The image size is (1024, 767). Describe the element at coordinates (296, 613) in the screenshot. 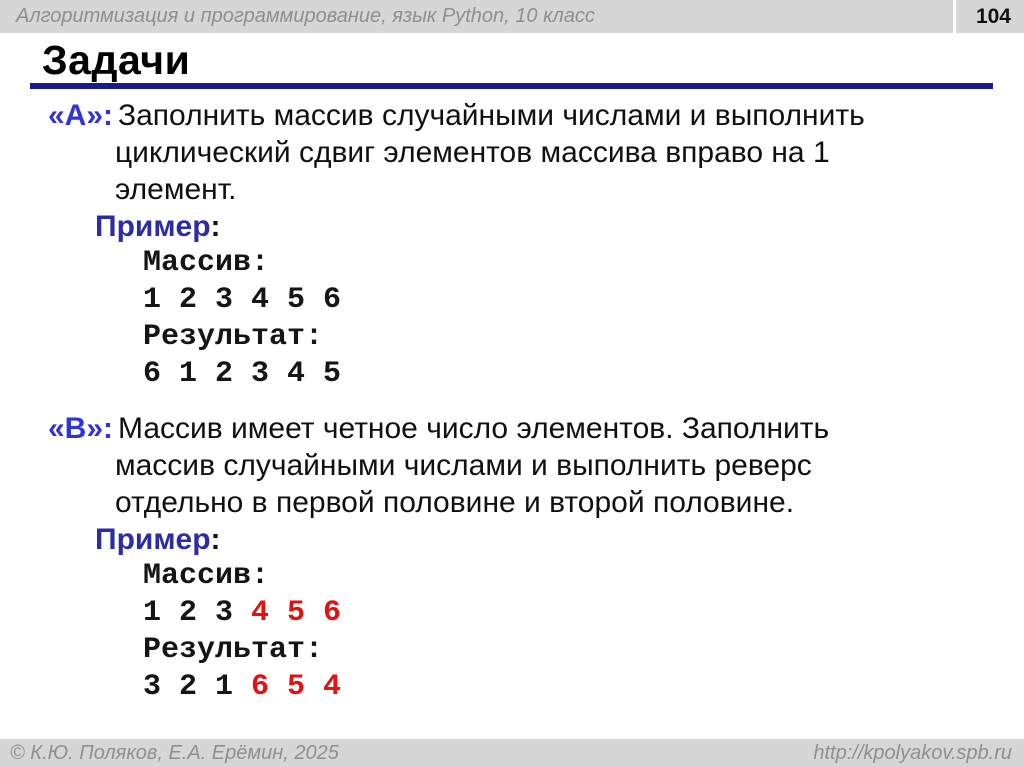

I see `code-segment: 4 5 6` at that location.